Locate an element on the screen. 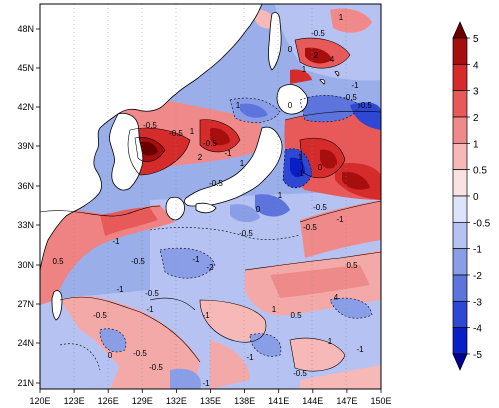 The height and width of the screenshot is (408, 499). lon-tick-label: 123E is located at coordinates (74, 401).